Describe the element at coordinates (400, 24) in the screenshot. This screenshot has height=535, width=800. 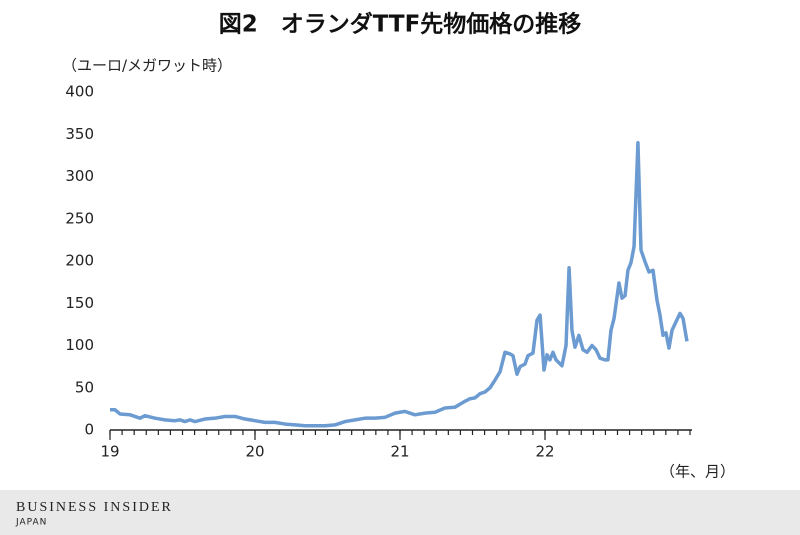
I see `chart-title: 図2 オランダTTF先物価格の推移` at that location.